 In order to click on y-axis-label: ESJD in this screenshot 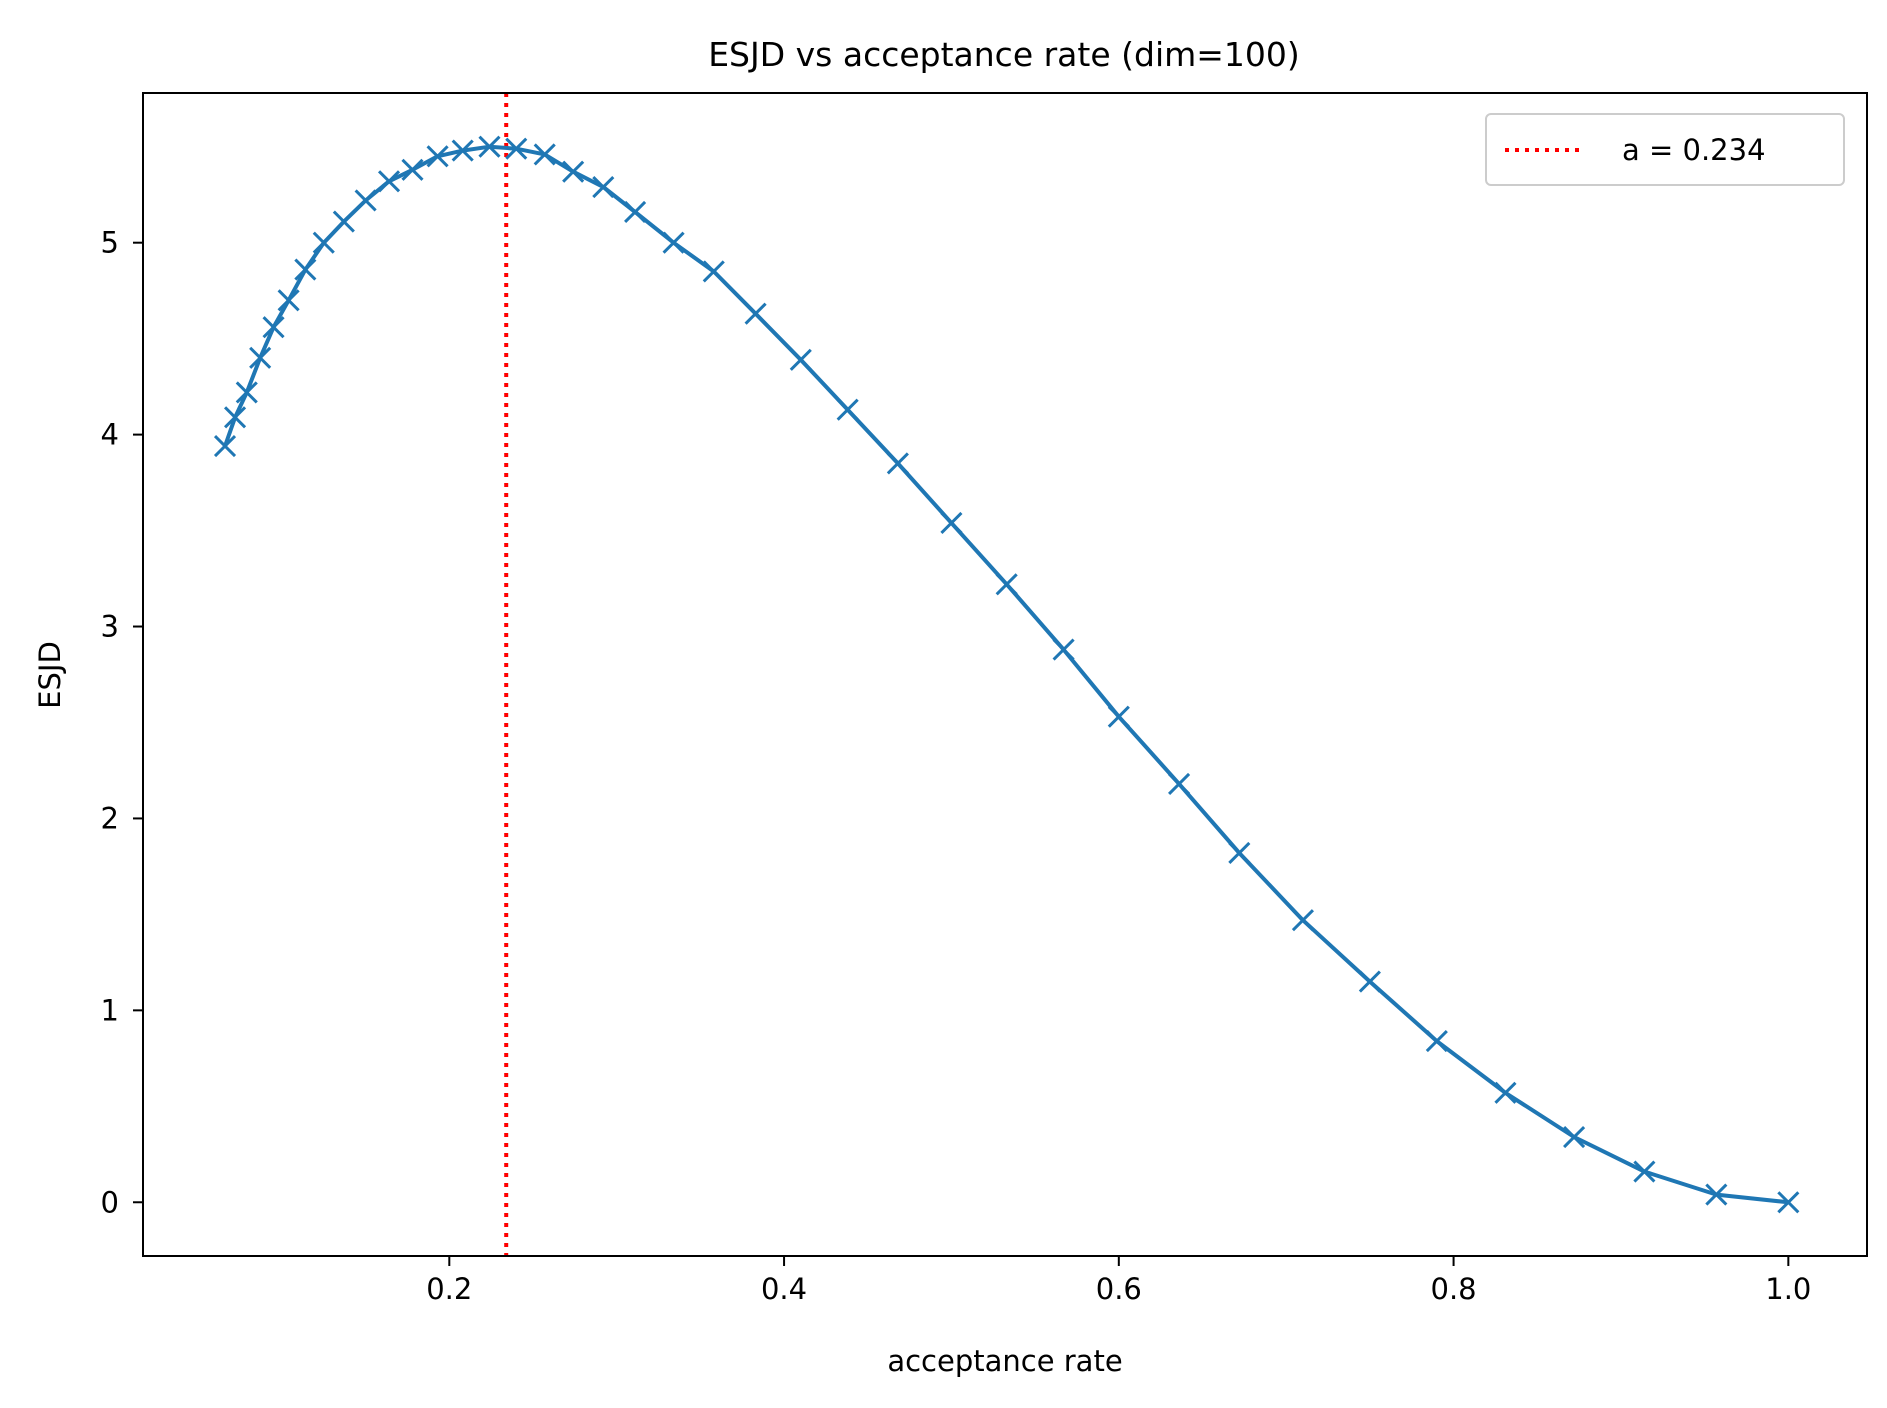, I will do `click(50, 675)`.